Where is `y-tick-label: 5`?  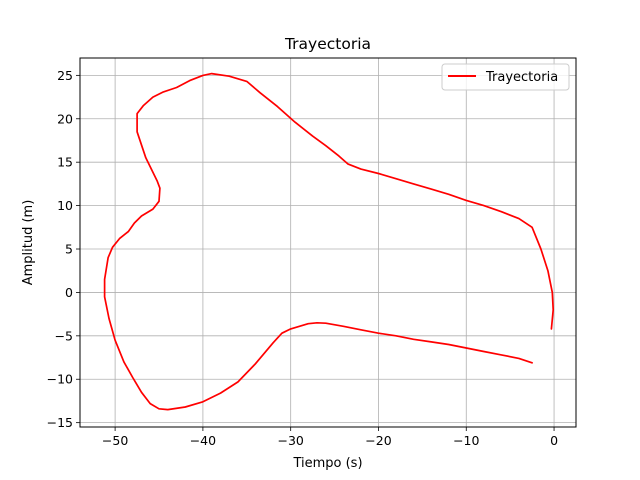 y-tick-label: 5 is located at coordinates (69, 249).